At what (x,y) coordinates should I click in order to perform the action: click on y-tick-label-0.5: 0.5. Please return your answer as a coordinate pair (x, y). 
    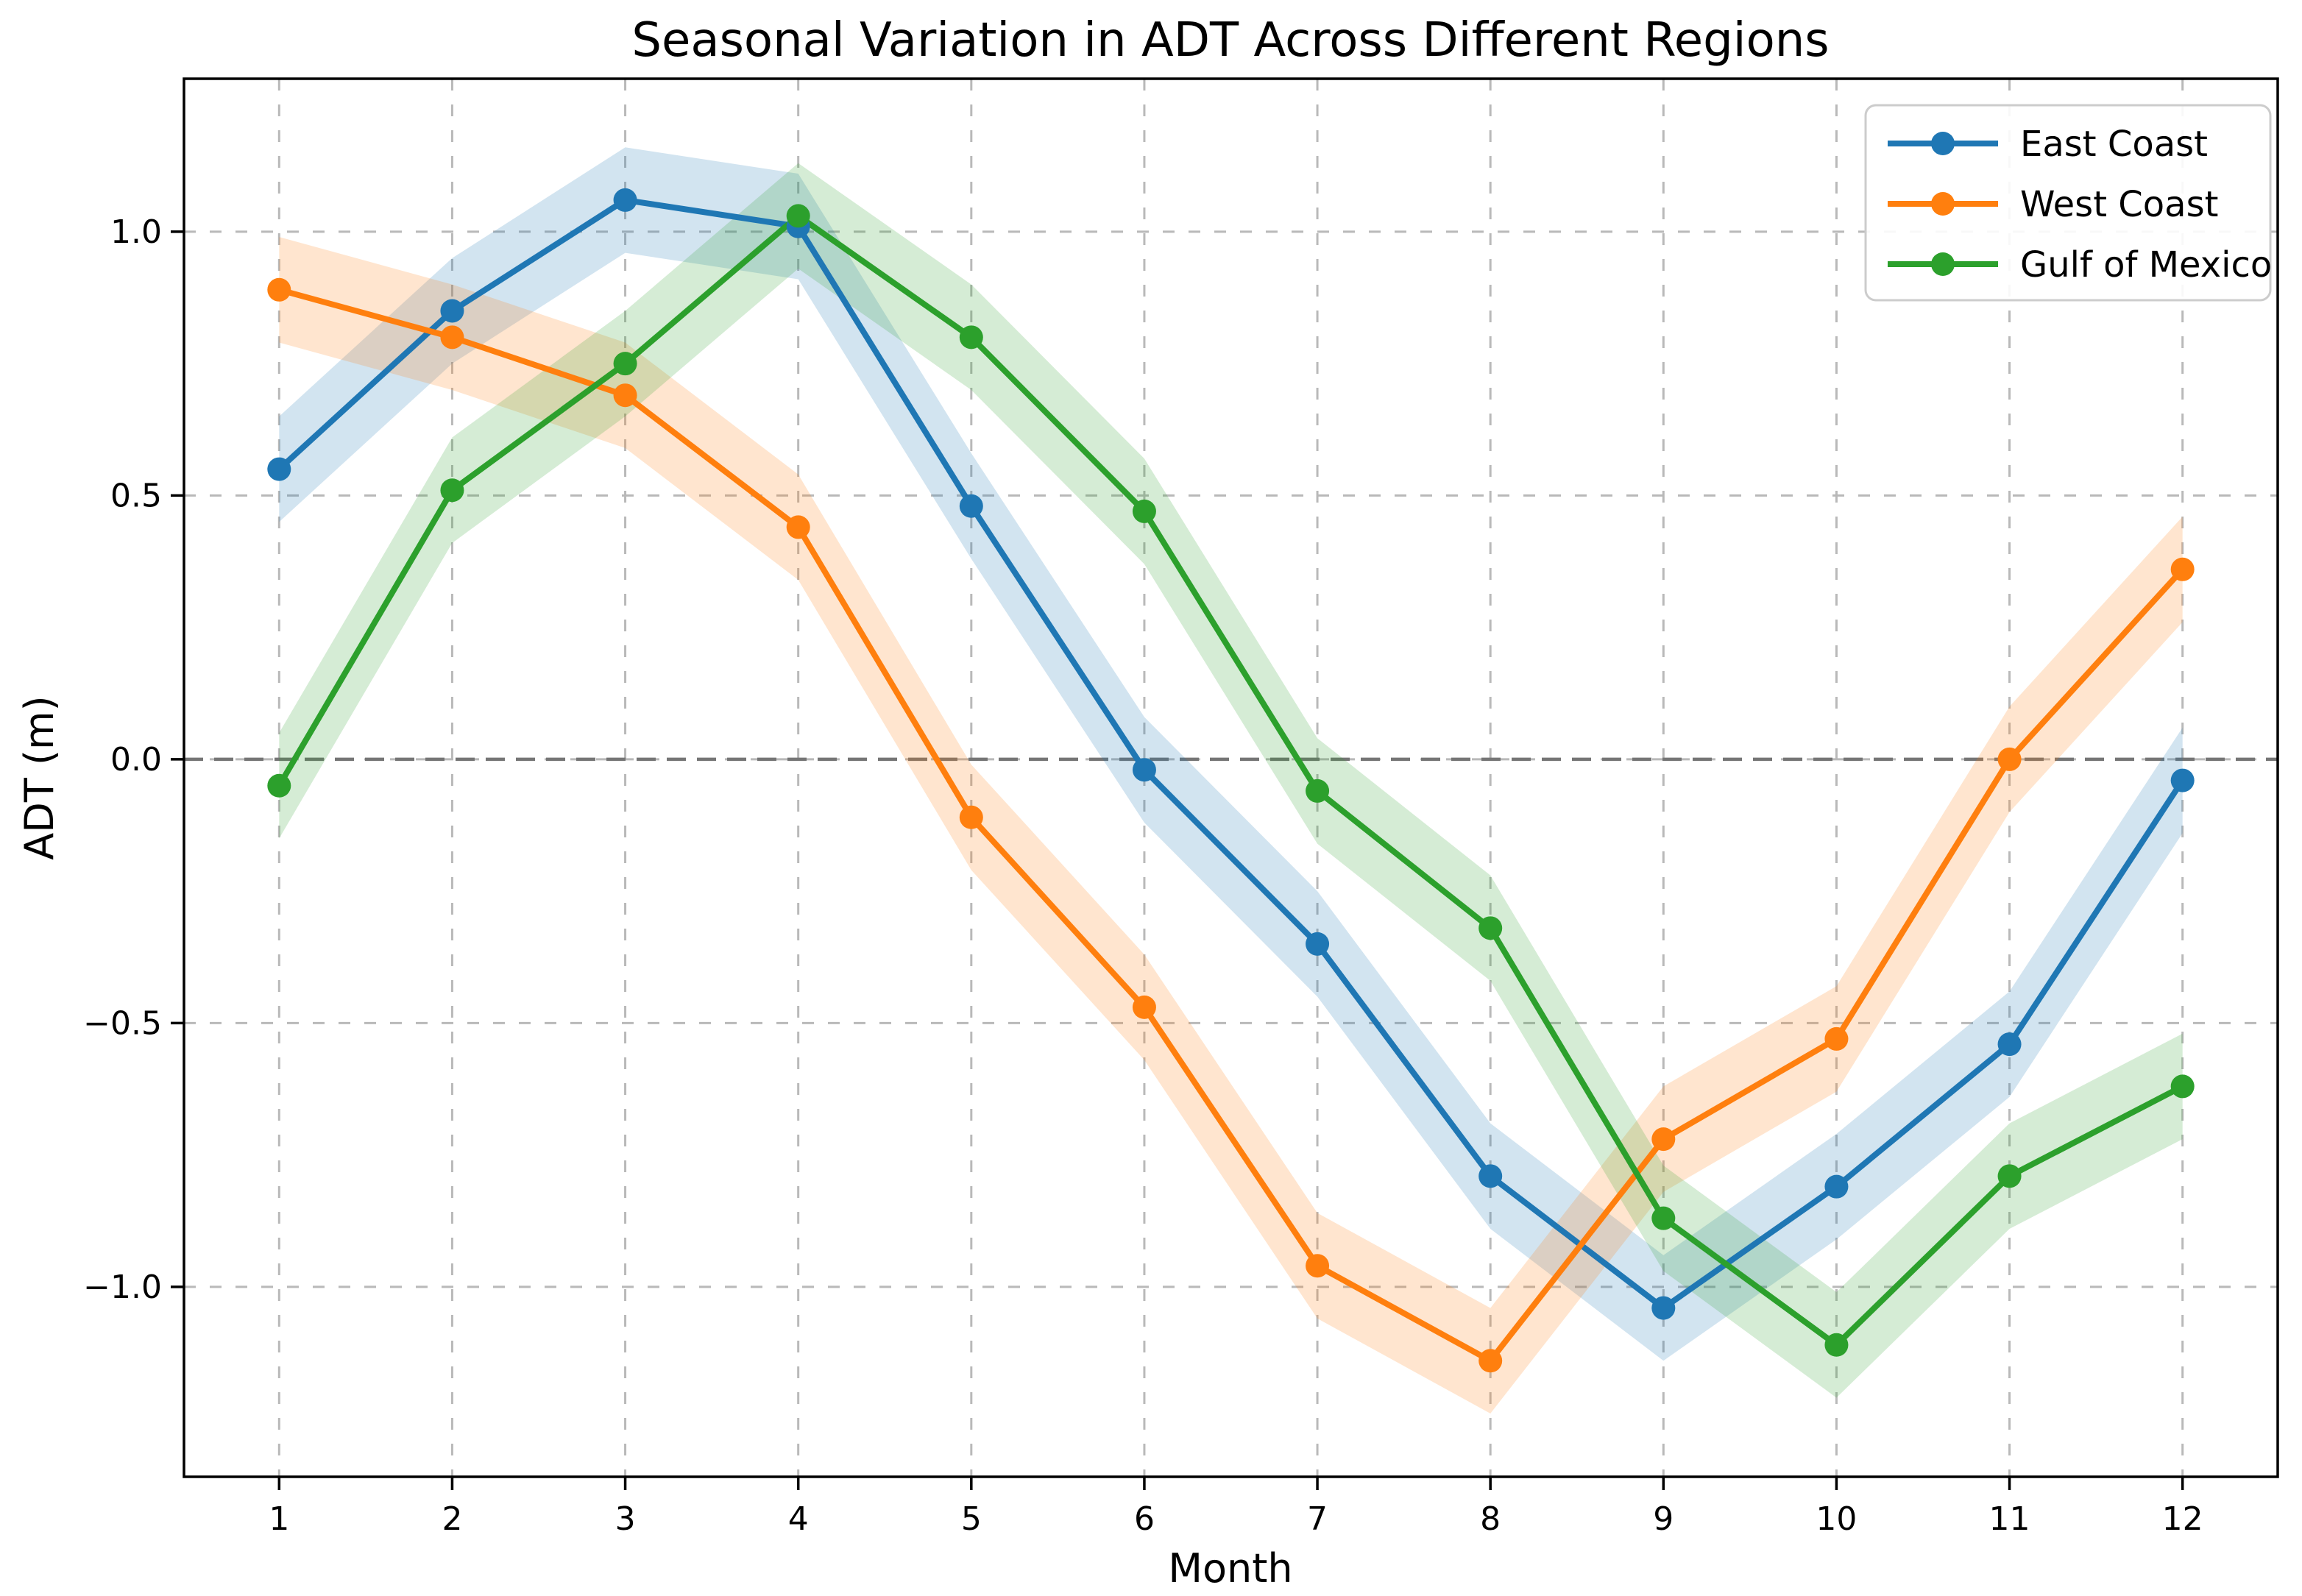
    Looking at the image, I should click on (136, 496).